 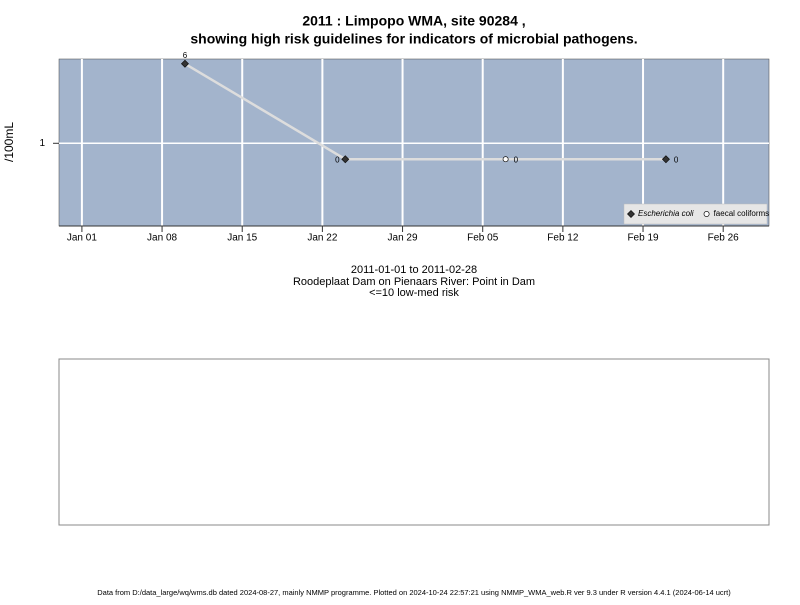 I want to click on legend-label: Escherichia coli, so click(x=666, y=213).